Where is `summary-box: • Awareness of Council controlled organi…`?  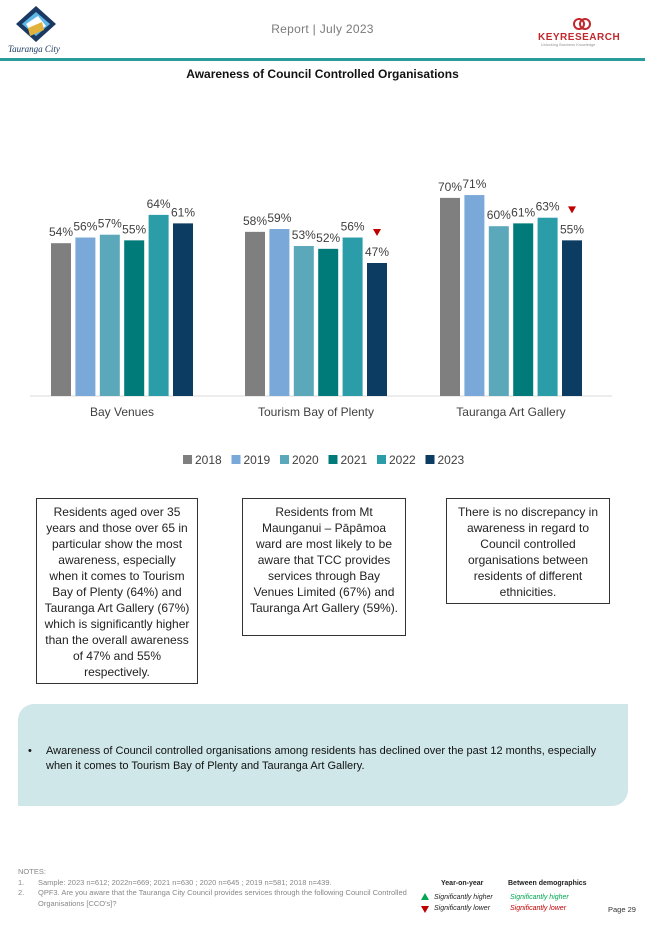
summary-box: • Awareness of Council controlled organi… is located at coordinates (323, 755).